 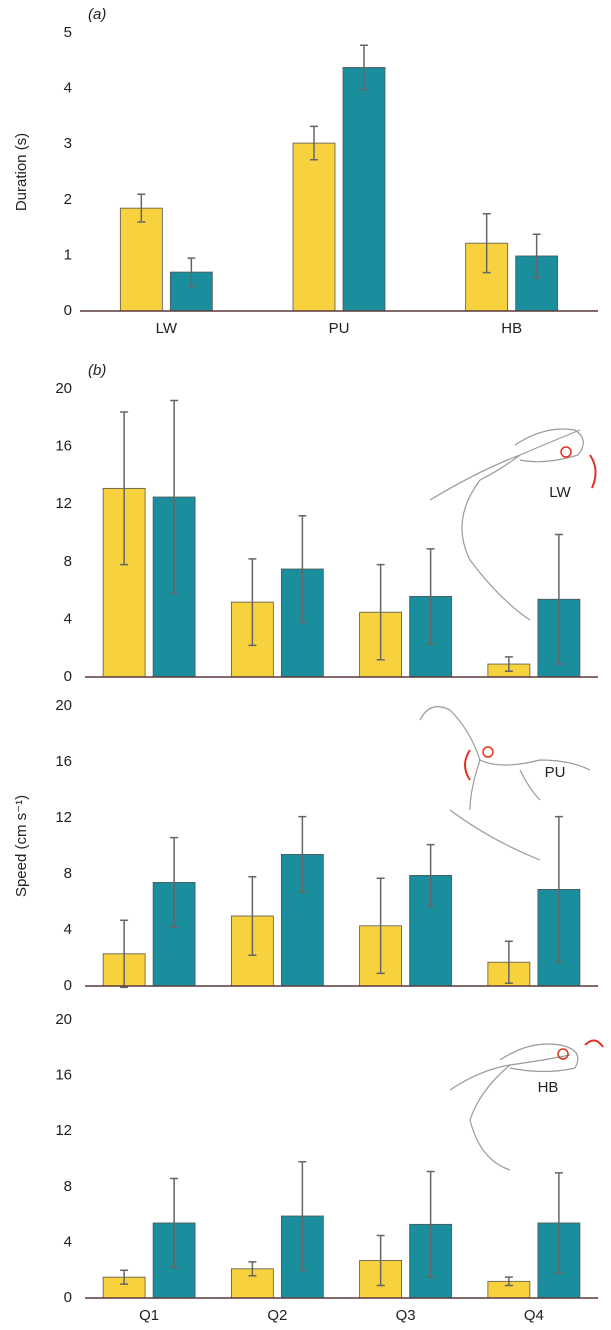 I want to click on y-tick-label: 3, so click(x=68, y=143).